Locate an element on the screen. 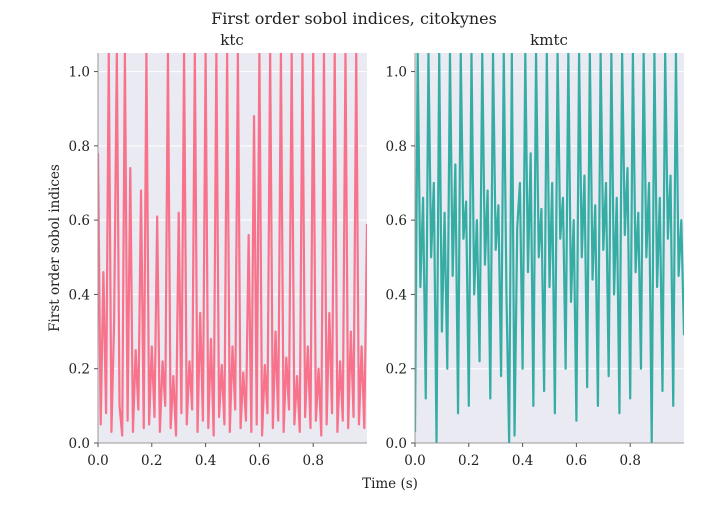 This screenshot has width=708, height=531. x-tick-label-ktc-4: 0.8 is located at coordinates (312, 461).